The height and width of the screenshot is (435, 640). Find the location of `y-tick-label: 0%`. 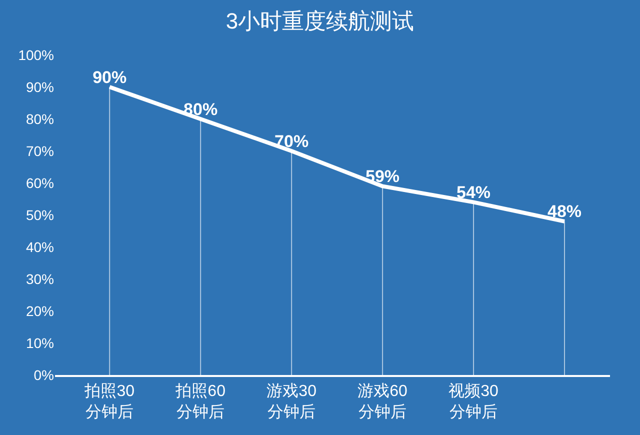

y-tick-label: 0% is located at coordinates (44, 374).